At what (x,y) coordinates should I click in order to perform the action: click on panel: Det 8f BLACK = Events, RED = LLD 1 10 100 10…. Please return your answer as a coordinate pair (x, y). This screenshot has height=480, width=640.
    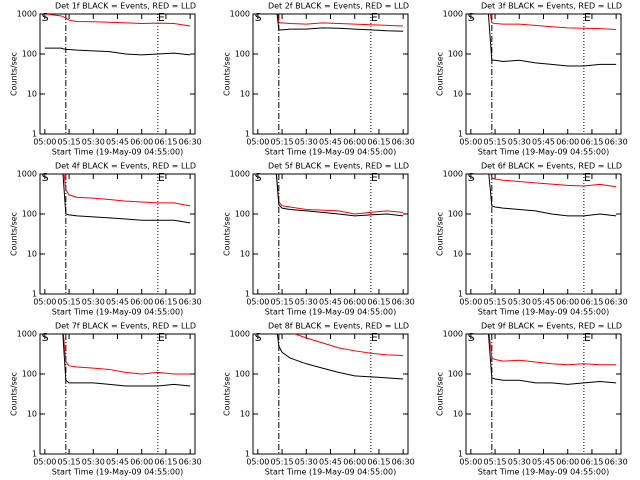
    Looking at the image, I should click on (319, 399).